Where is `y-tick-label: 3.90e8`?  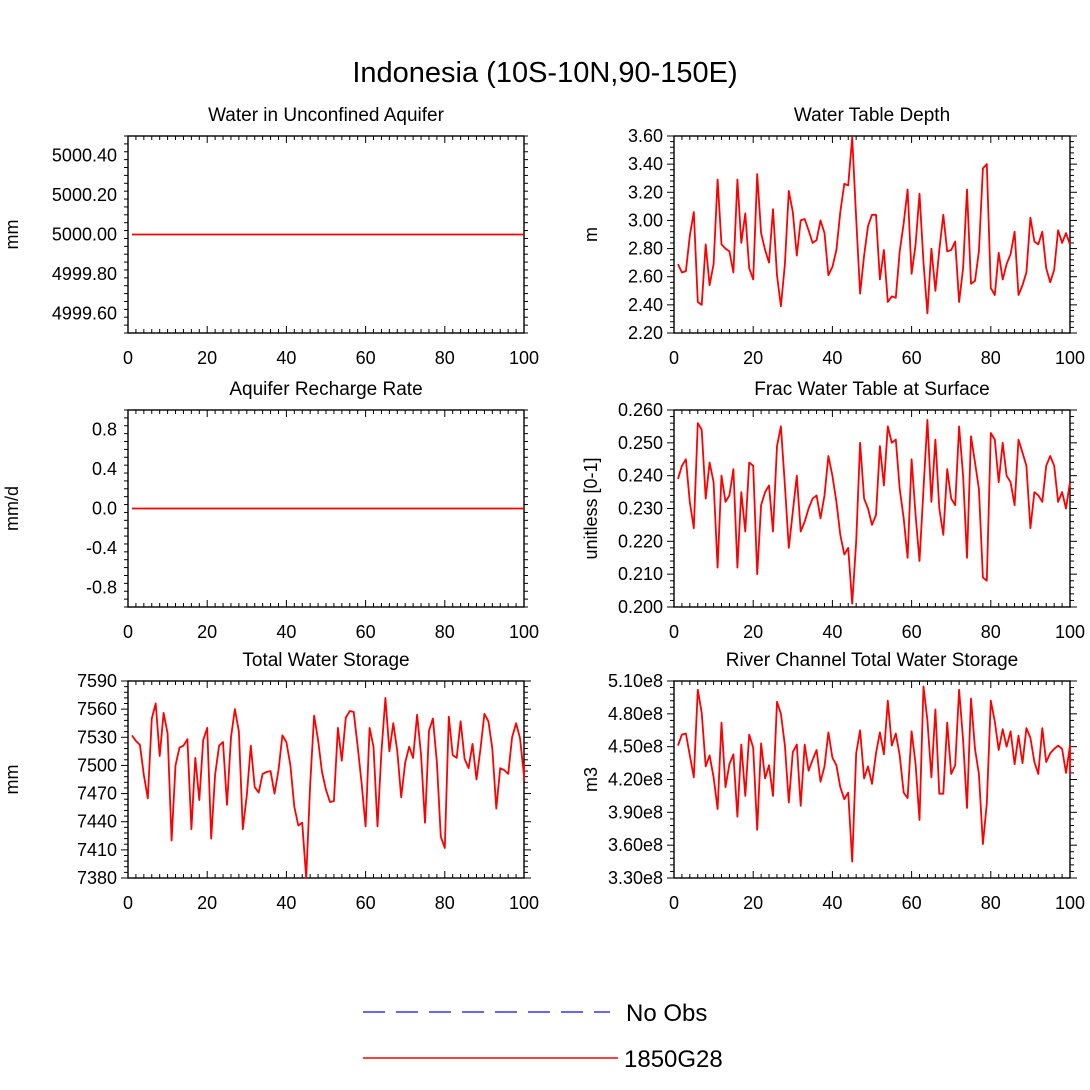
y-tick-label: 3.90e8 is located at coordinates (635, 812).